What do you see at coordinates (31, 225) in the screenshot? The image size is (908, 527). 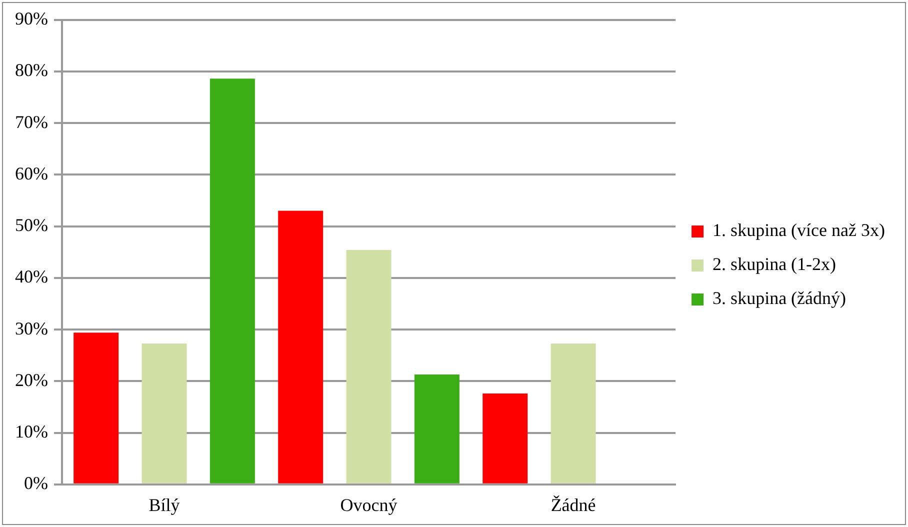 I see `y-tick-label: 50%` at bounding box center [31, 225].